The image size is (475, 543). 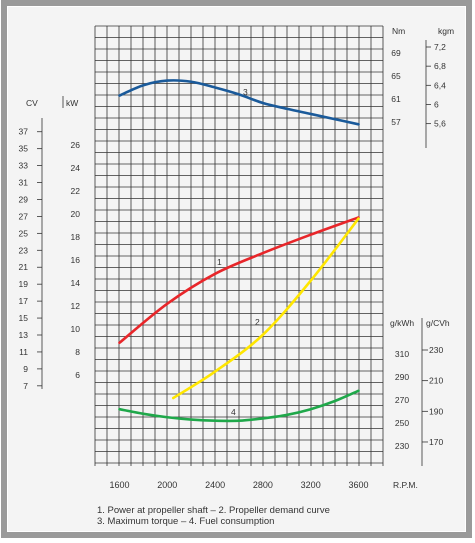 What do you see at coordinates (233, 412) in the screenshot?
I see `series-4-label: 4` at bounding box center [233, 412].